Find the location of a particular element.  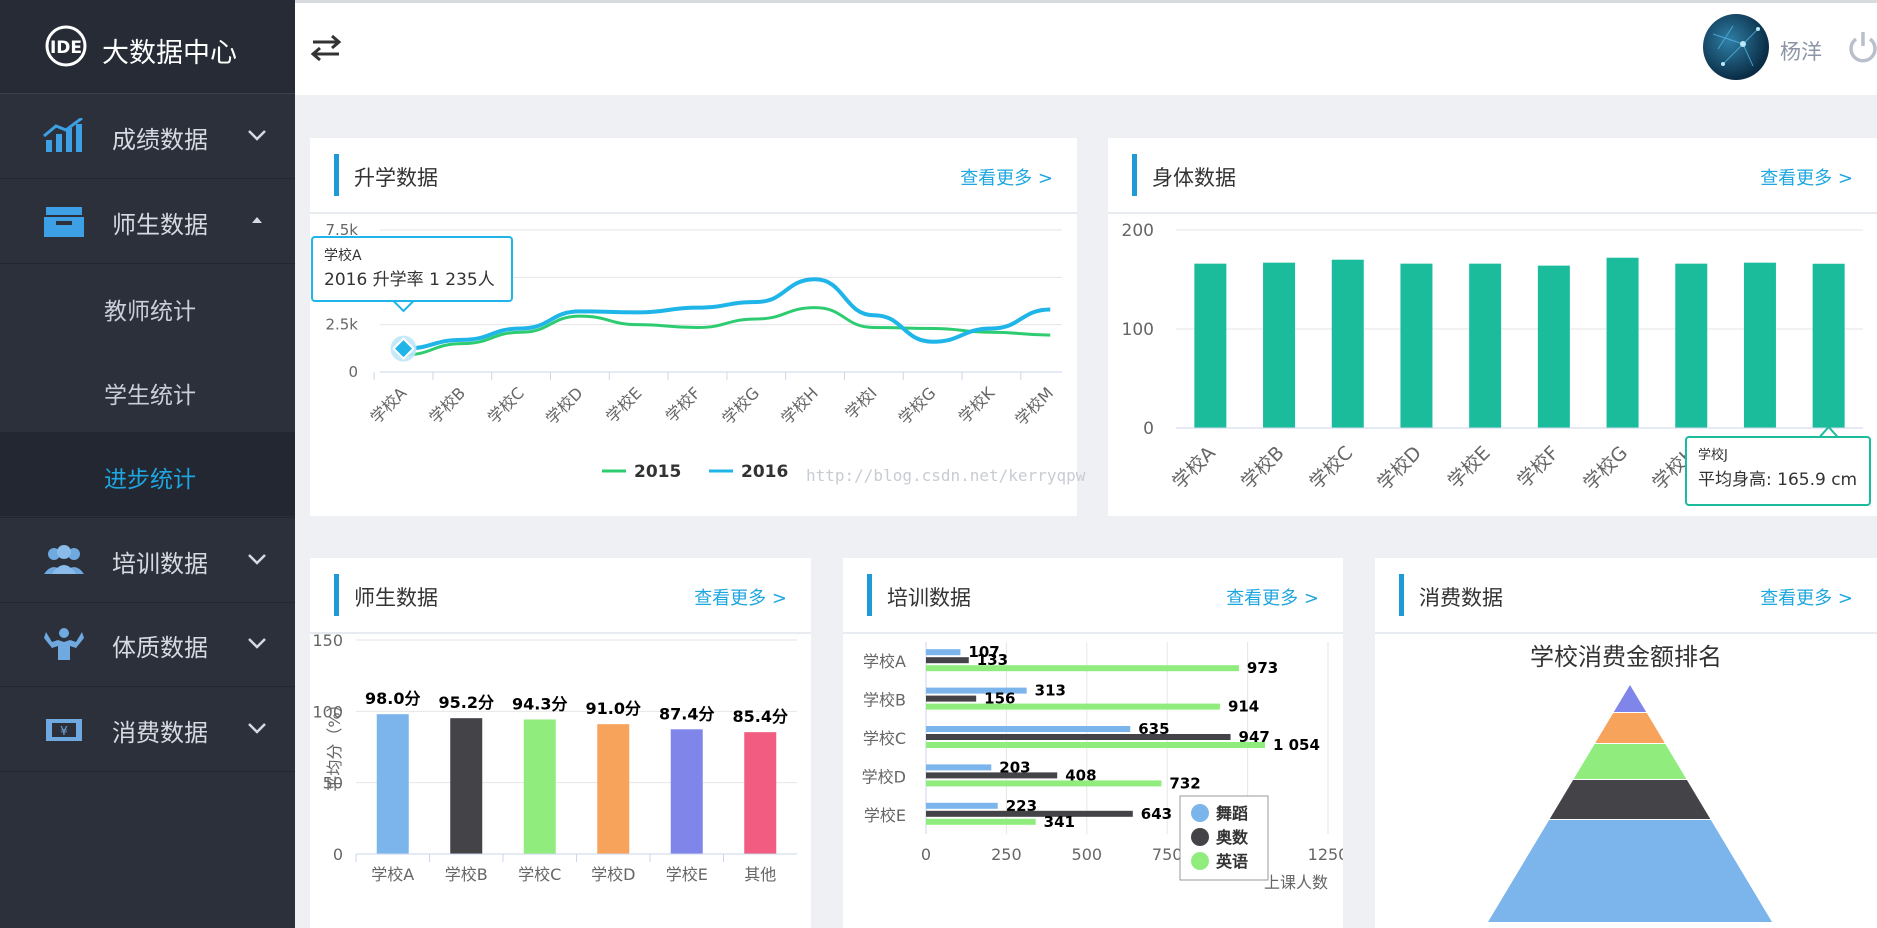

tooltip-title: 学校J is located at coordinates (1713, 455).